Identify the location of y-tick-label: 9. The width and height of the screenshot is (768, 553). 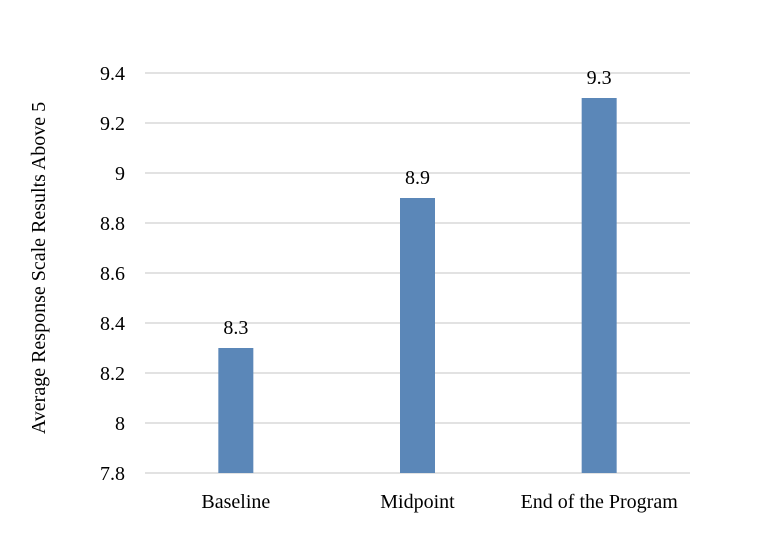
(120, 174).